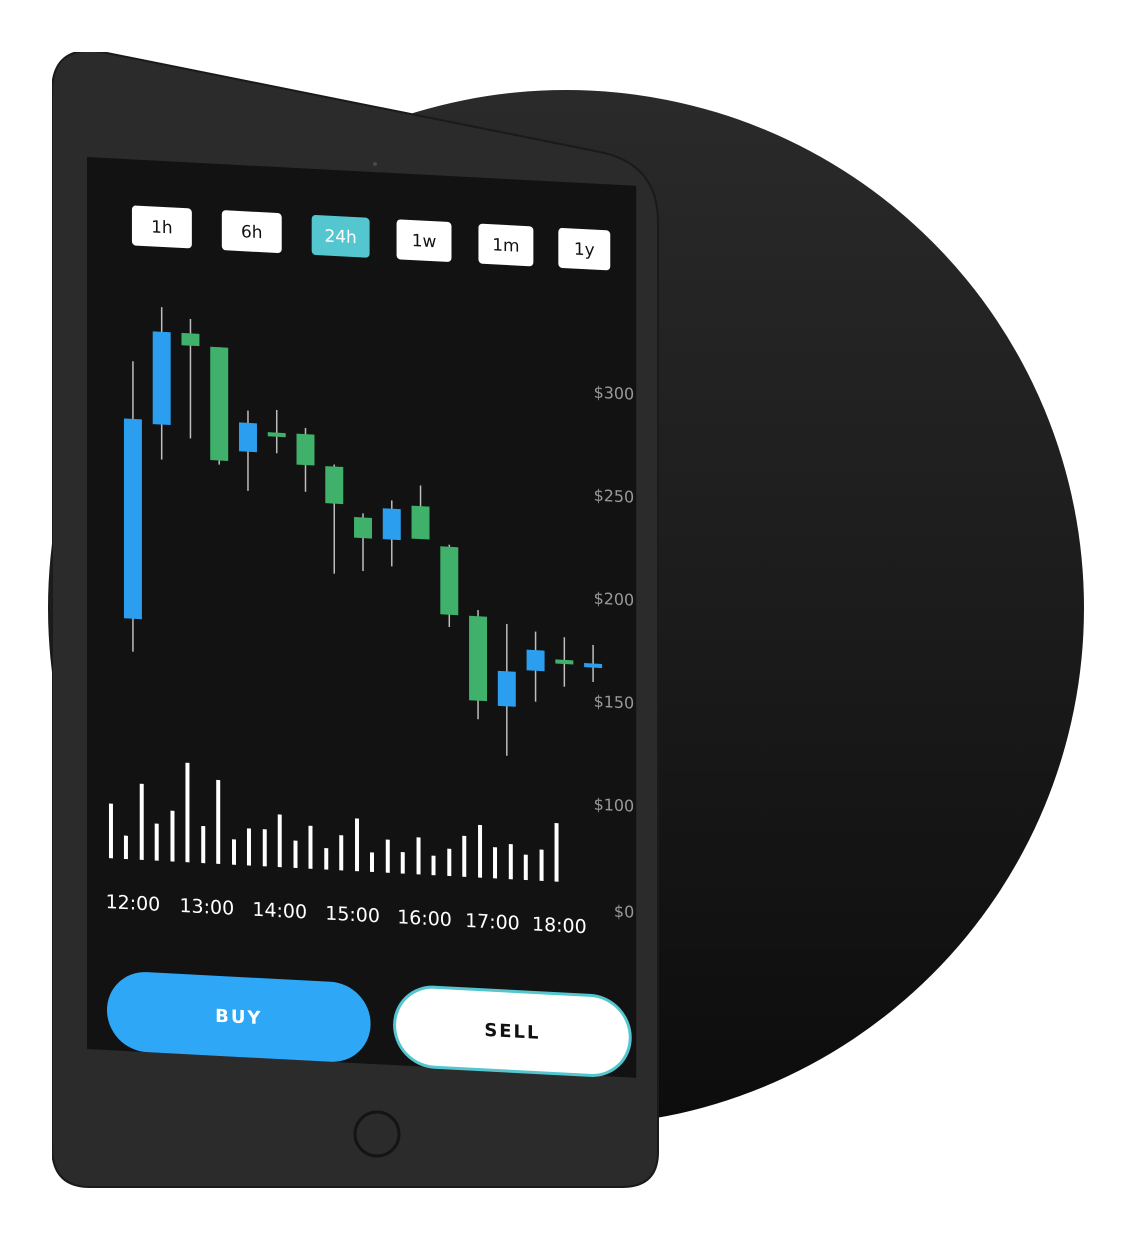 Image resolution: width=1132 pixels, height=1250 pixels. Describe the element at coordinates (614, 599) in the screenshot. I see `y-tick-label: $200` at that location.